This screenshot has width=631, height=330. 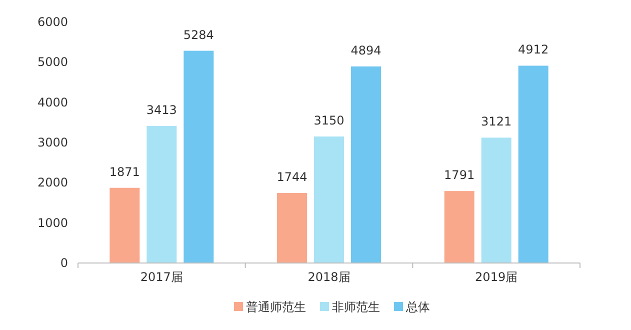 What do you see at coordinates (329, 277) in the screenshot?
I see `x-tick-label: 2018届` at bounding box center [329, 277].